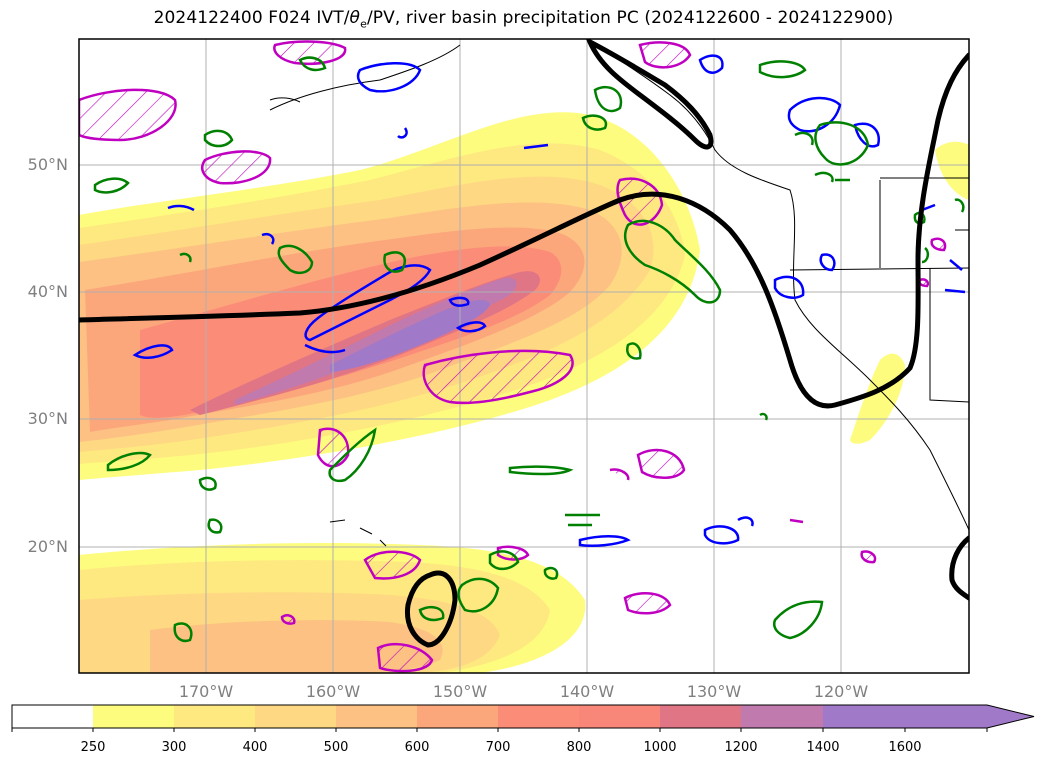 The height and width of the screenshot is (767, 1047). What do you see at coordinates (969, 716) in the screenshot?
I see `colorbar-extend-arrow` at bounding box center [969, 716].